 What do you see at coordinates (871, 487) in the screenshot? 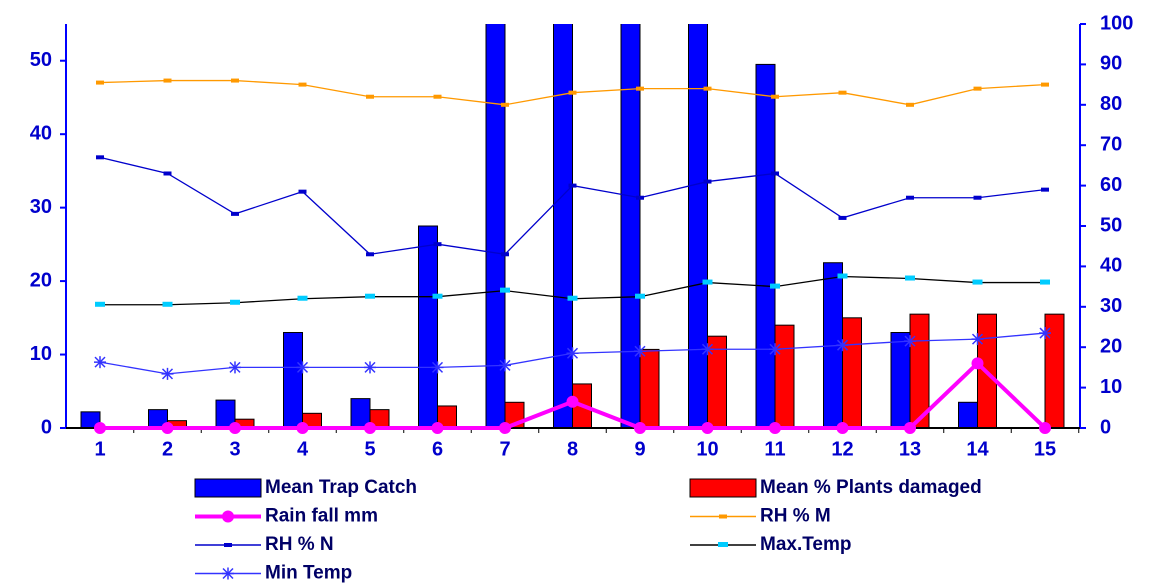
I see `legend-label: Mean % Plants damaged` at bounding box center [871, 487].